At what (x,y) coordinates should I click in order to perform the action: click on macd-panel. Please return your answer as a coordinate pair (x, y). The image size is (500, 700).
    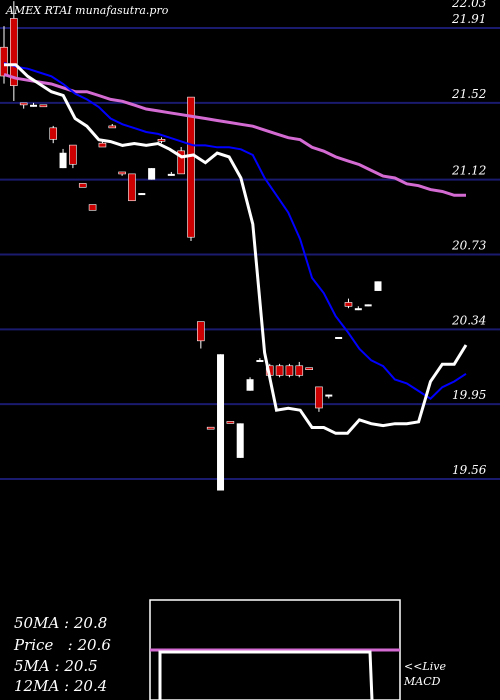
    Looking at the image, I should click on (275, 649).